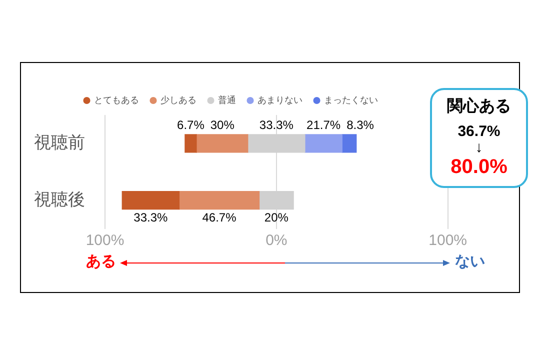 The height and width of the screenshot is (350, 540). I want to click on x-tick-label: 0%, so click(277, 240).